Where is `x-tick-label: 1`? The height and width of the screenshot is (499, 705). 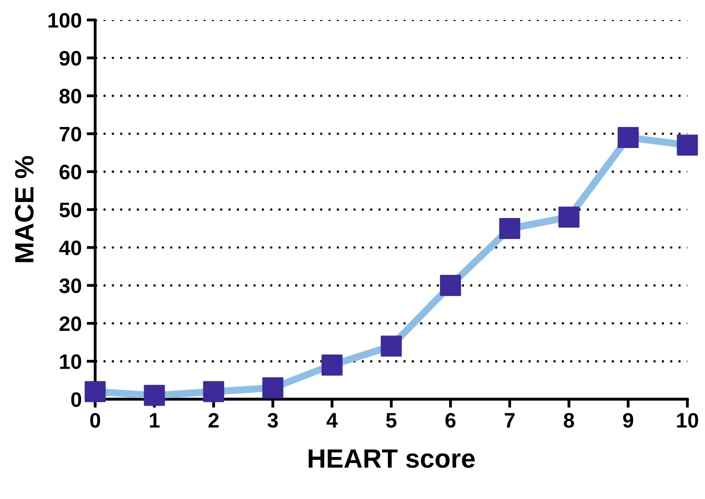 x-tick-label: 1 is located at coordinates (155, 420).